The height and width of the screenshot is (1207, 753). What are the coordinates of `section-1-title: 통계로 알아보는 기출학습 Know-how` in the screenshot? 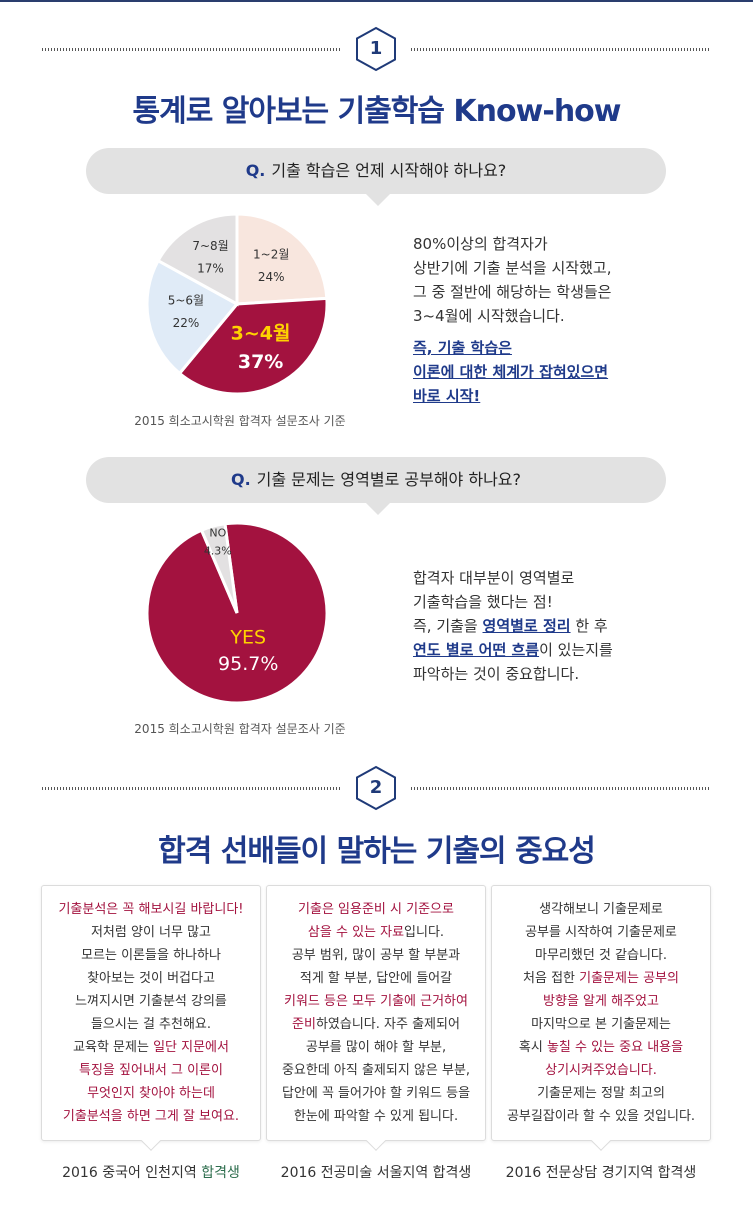 It's located at (377, 111).